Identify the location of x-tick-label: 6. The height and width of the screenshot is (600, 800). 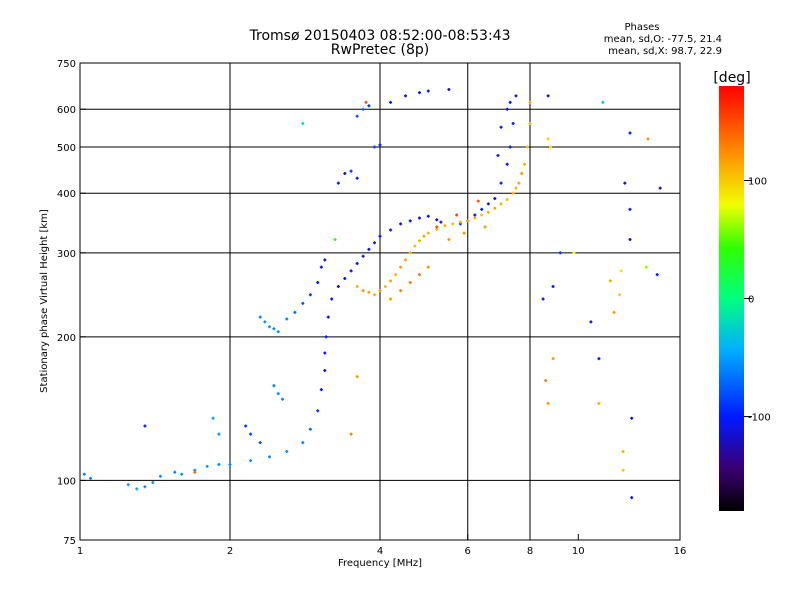
(468, 551).